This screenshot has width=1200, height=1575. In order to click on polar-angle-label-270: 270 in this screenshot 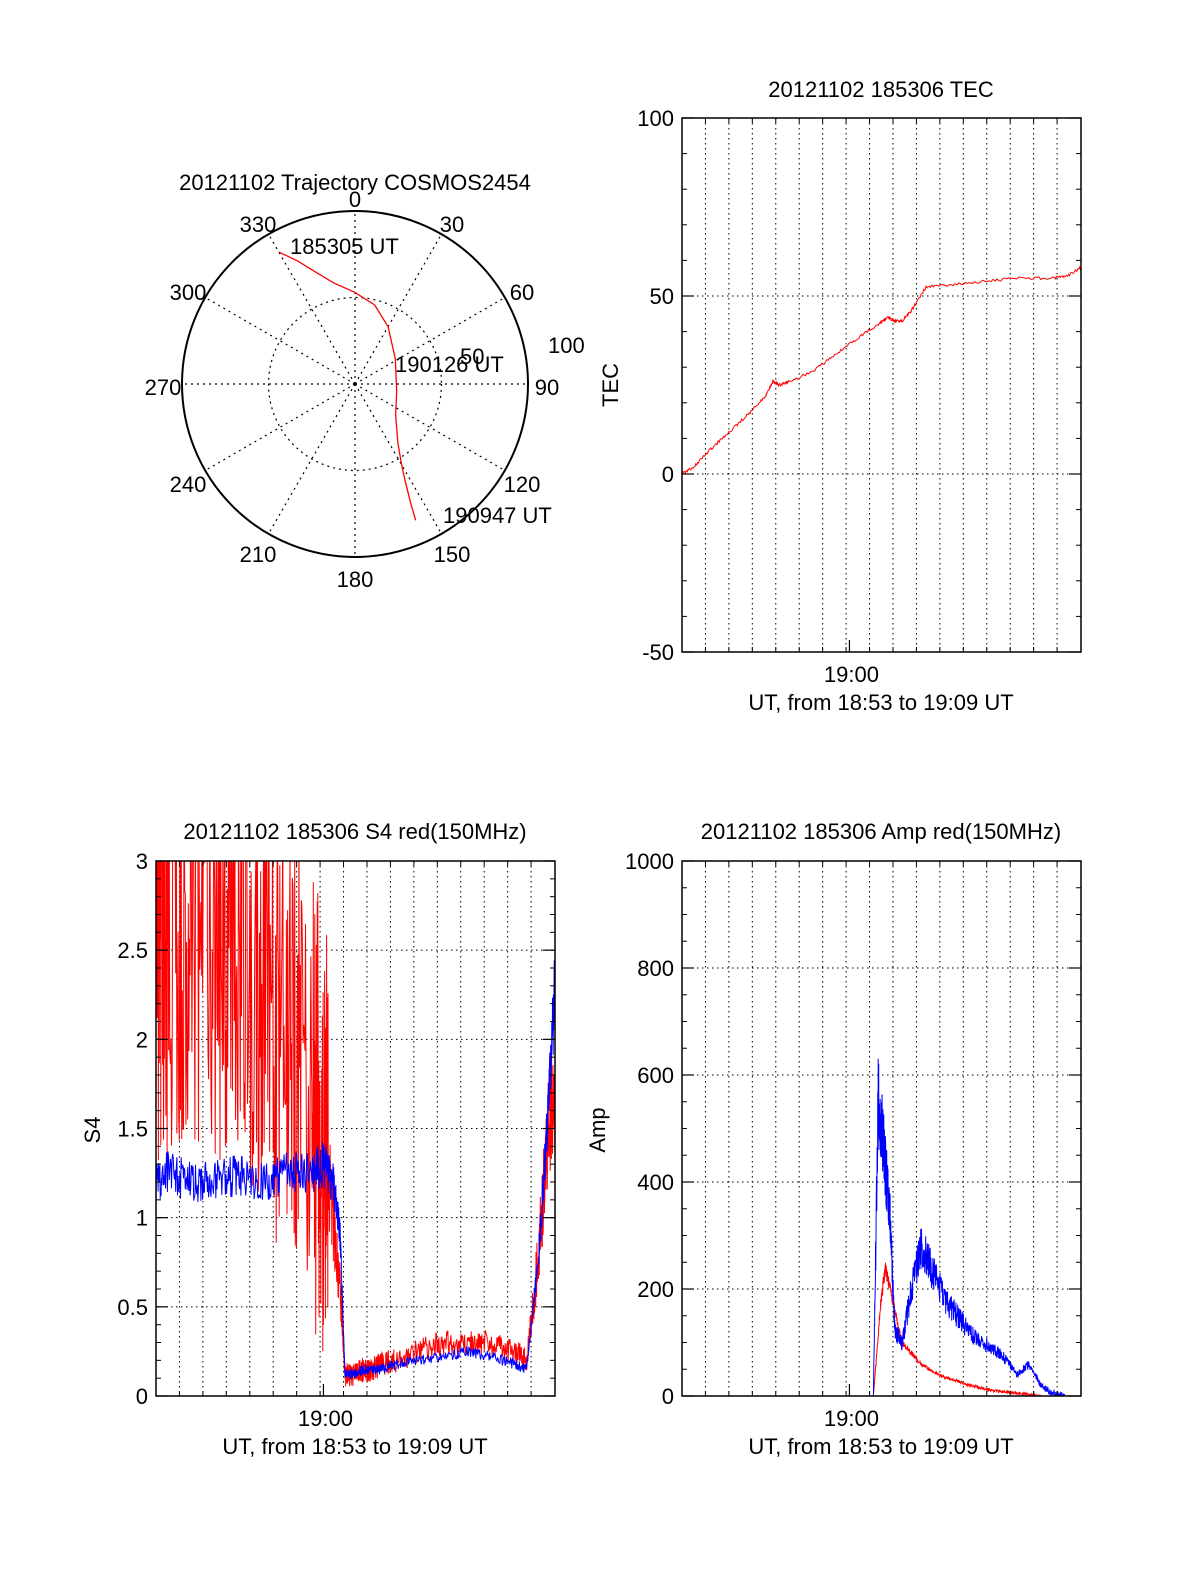, I will do `click(163, 387)`.